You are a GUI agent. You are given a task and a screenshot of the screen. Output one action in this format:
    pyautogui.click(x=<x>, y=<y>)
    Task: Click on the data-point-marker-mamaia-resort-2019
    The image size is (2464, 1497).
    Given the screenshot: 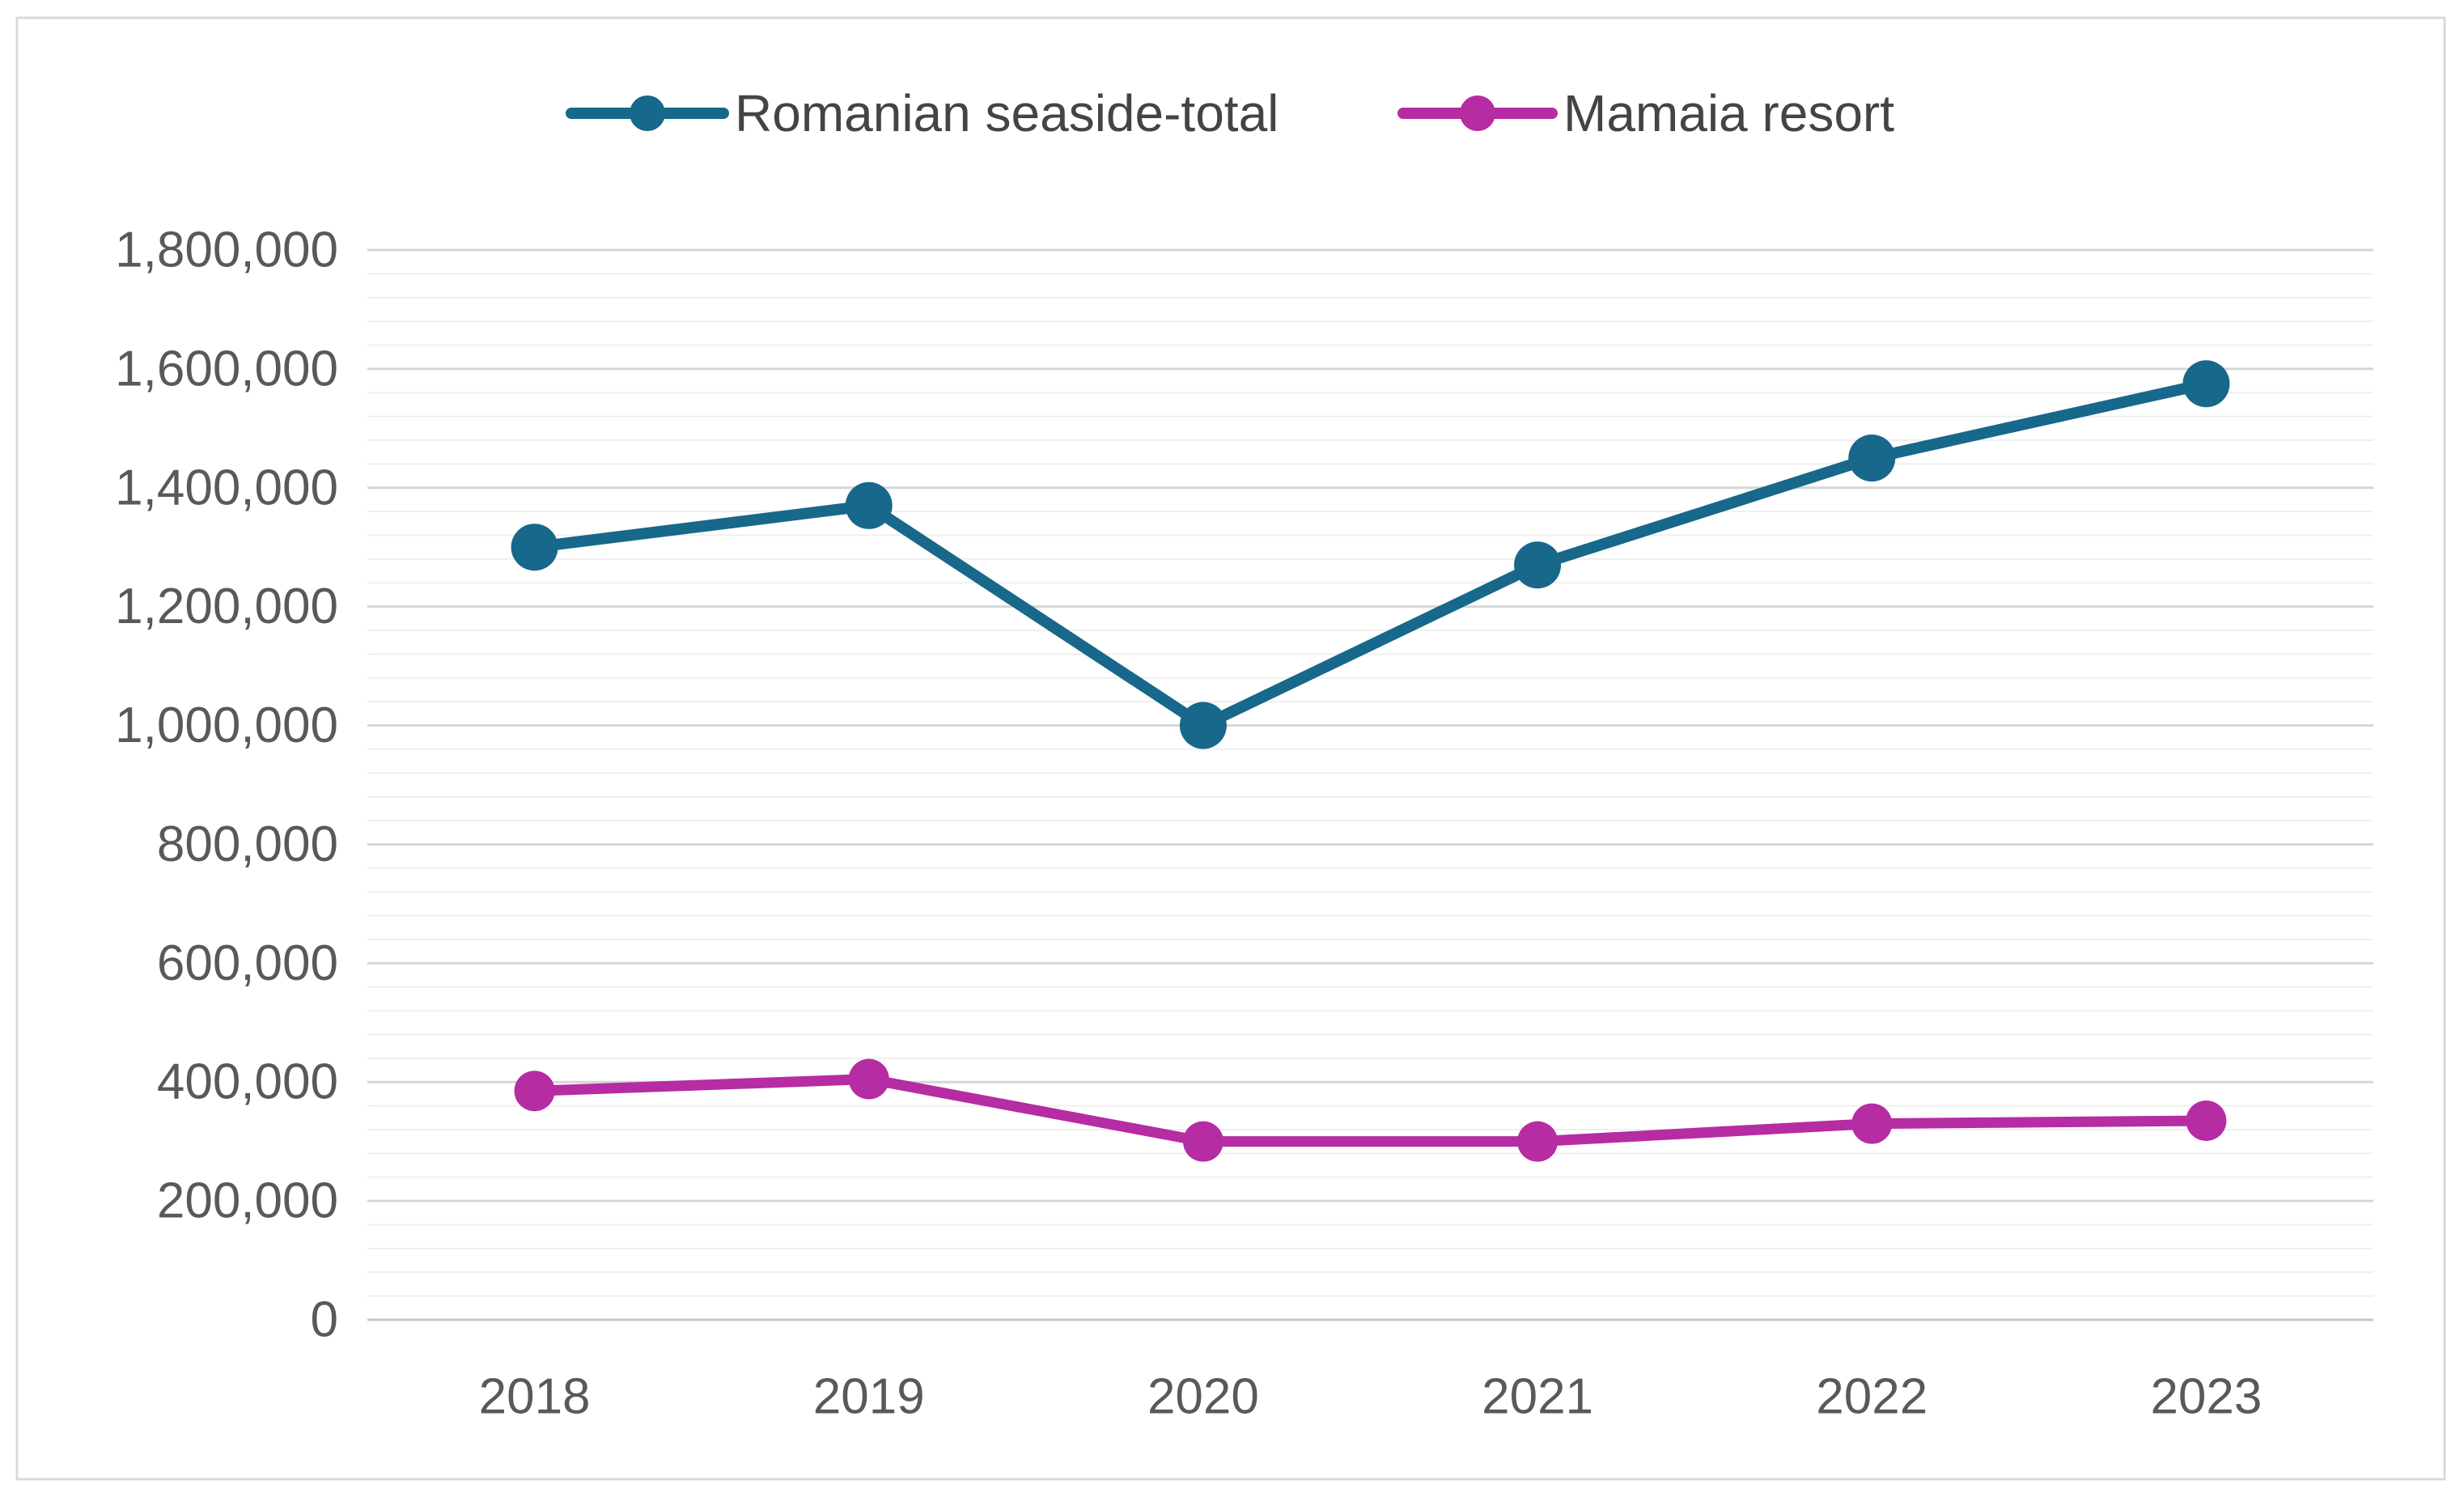 What is the action you would take?
    pyautogui.click(x=868, y=1079)
    